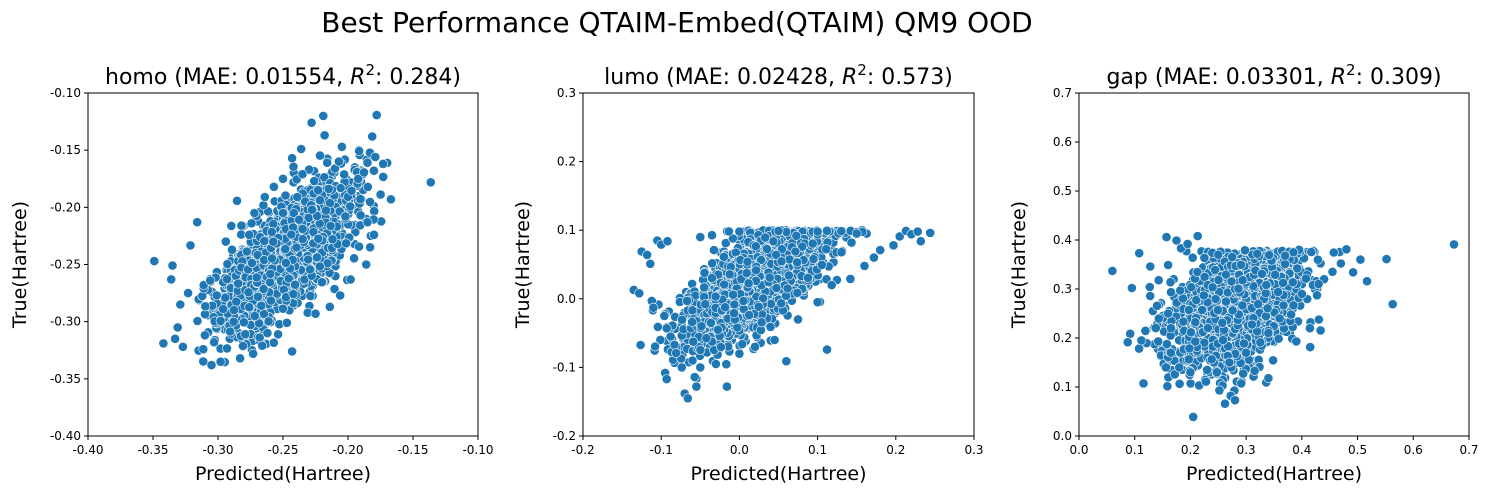 This screenshot has width=1489, height=495. Describe the element at coordinates (739, 450) in the screenshot. I see `x-tick-label: 0.0` at that location.